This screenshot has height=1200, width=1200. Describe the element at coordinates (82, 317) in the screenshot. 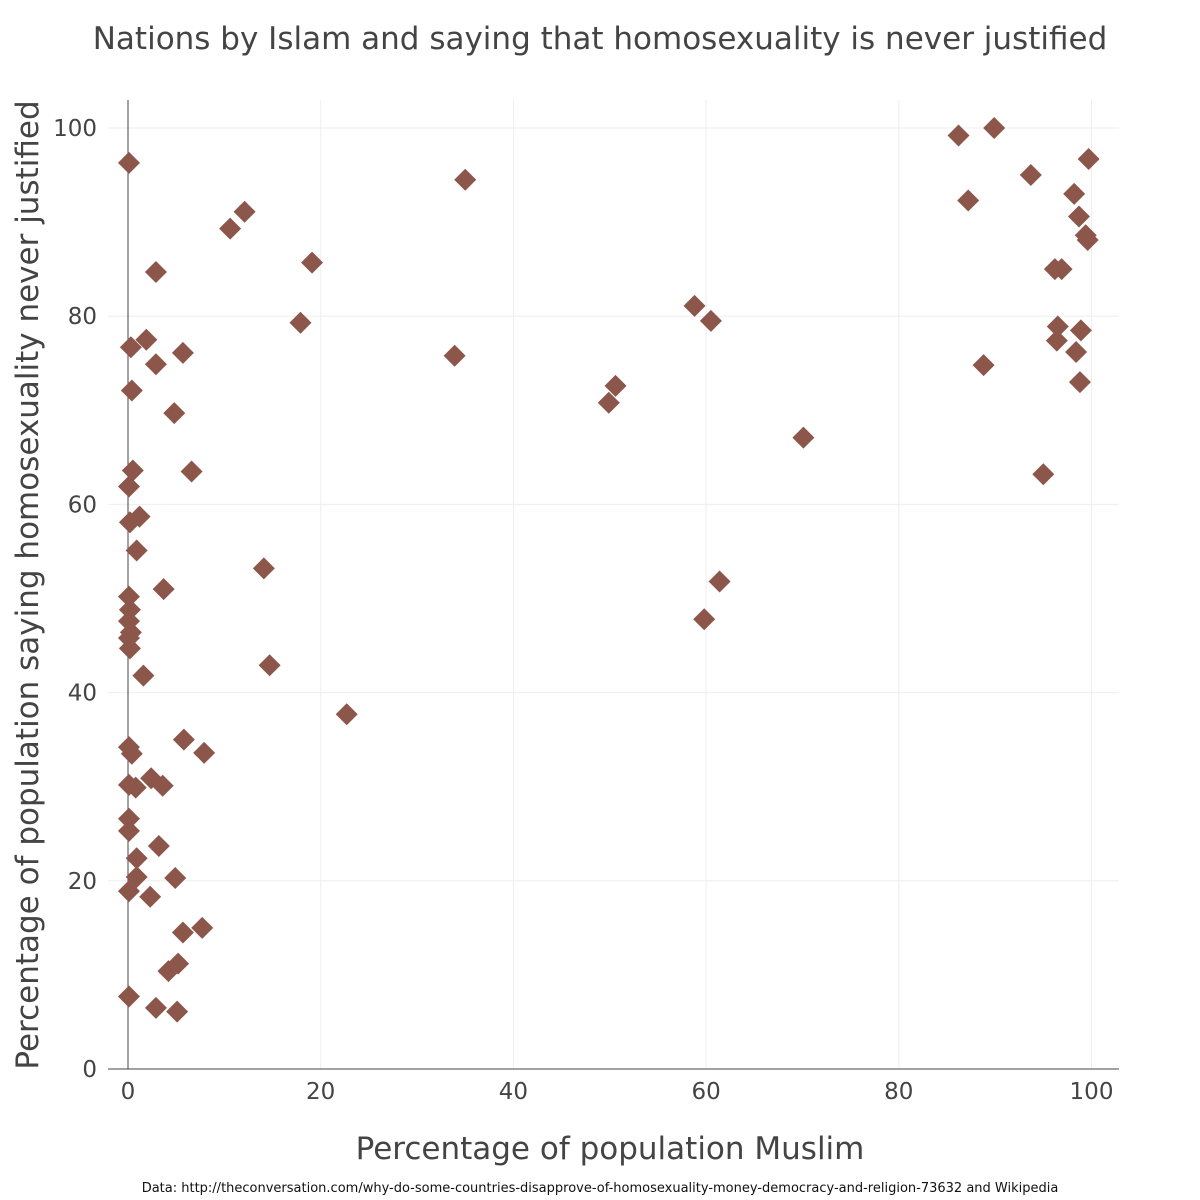

I see `y-tick-label: 80` at that location.